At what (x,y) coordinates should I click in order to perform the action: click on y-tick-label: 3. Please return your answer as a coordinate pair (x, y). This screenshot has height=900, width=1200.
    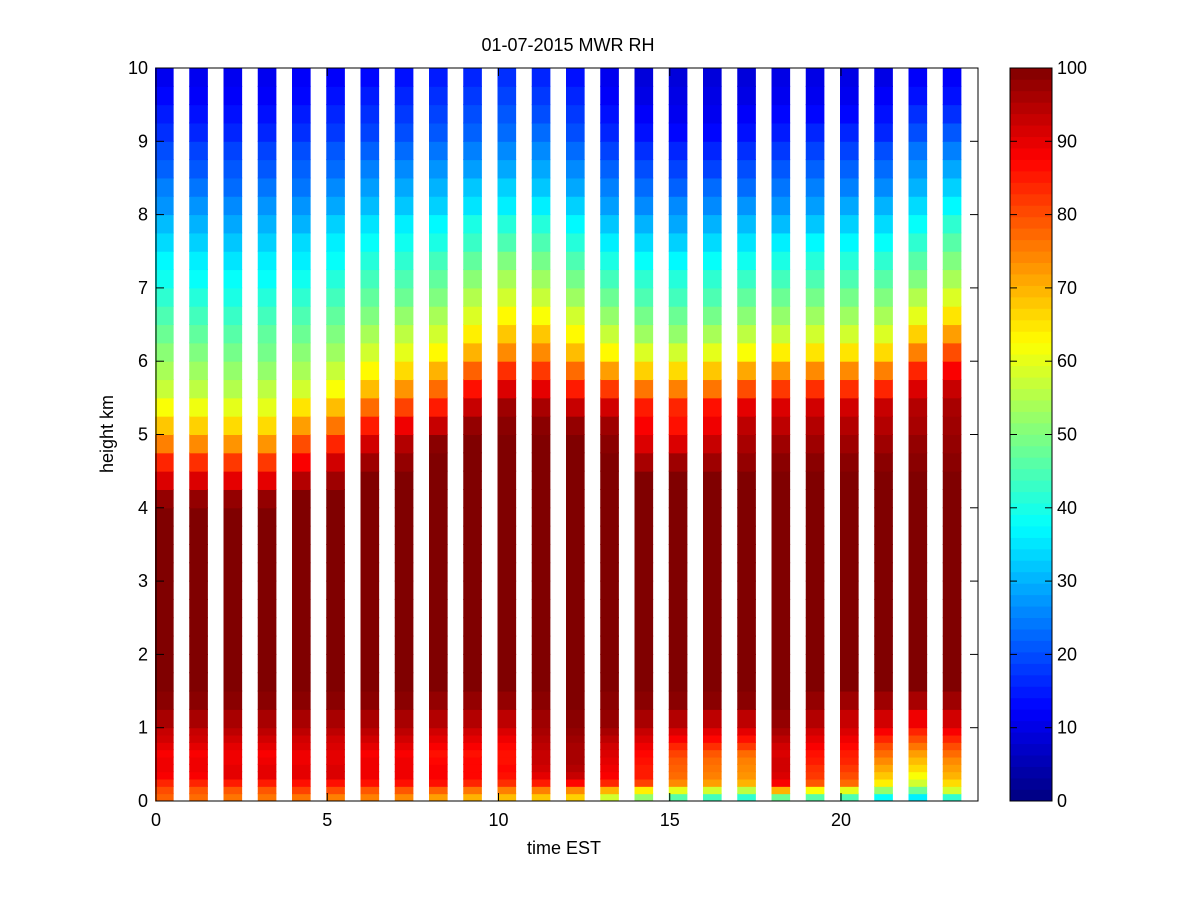
    Looking at the image, I should click on (143, 581).